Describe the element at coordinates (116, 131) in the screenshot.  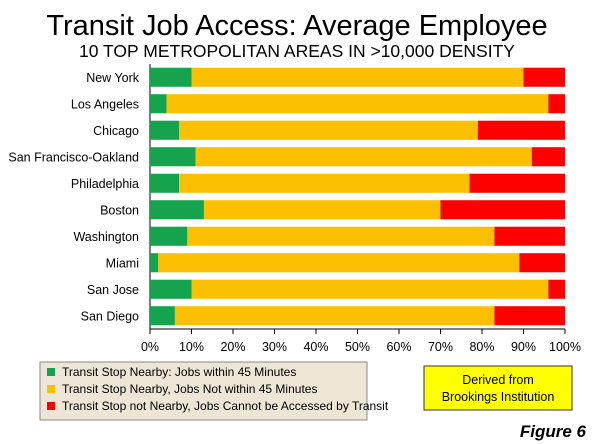
I see `category-label: Chicago` at that location.